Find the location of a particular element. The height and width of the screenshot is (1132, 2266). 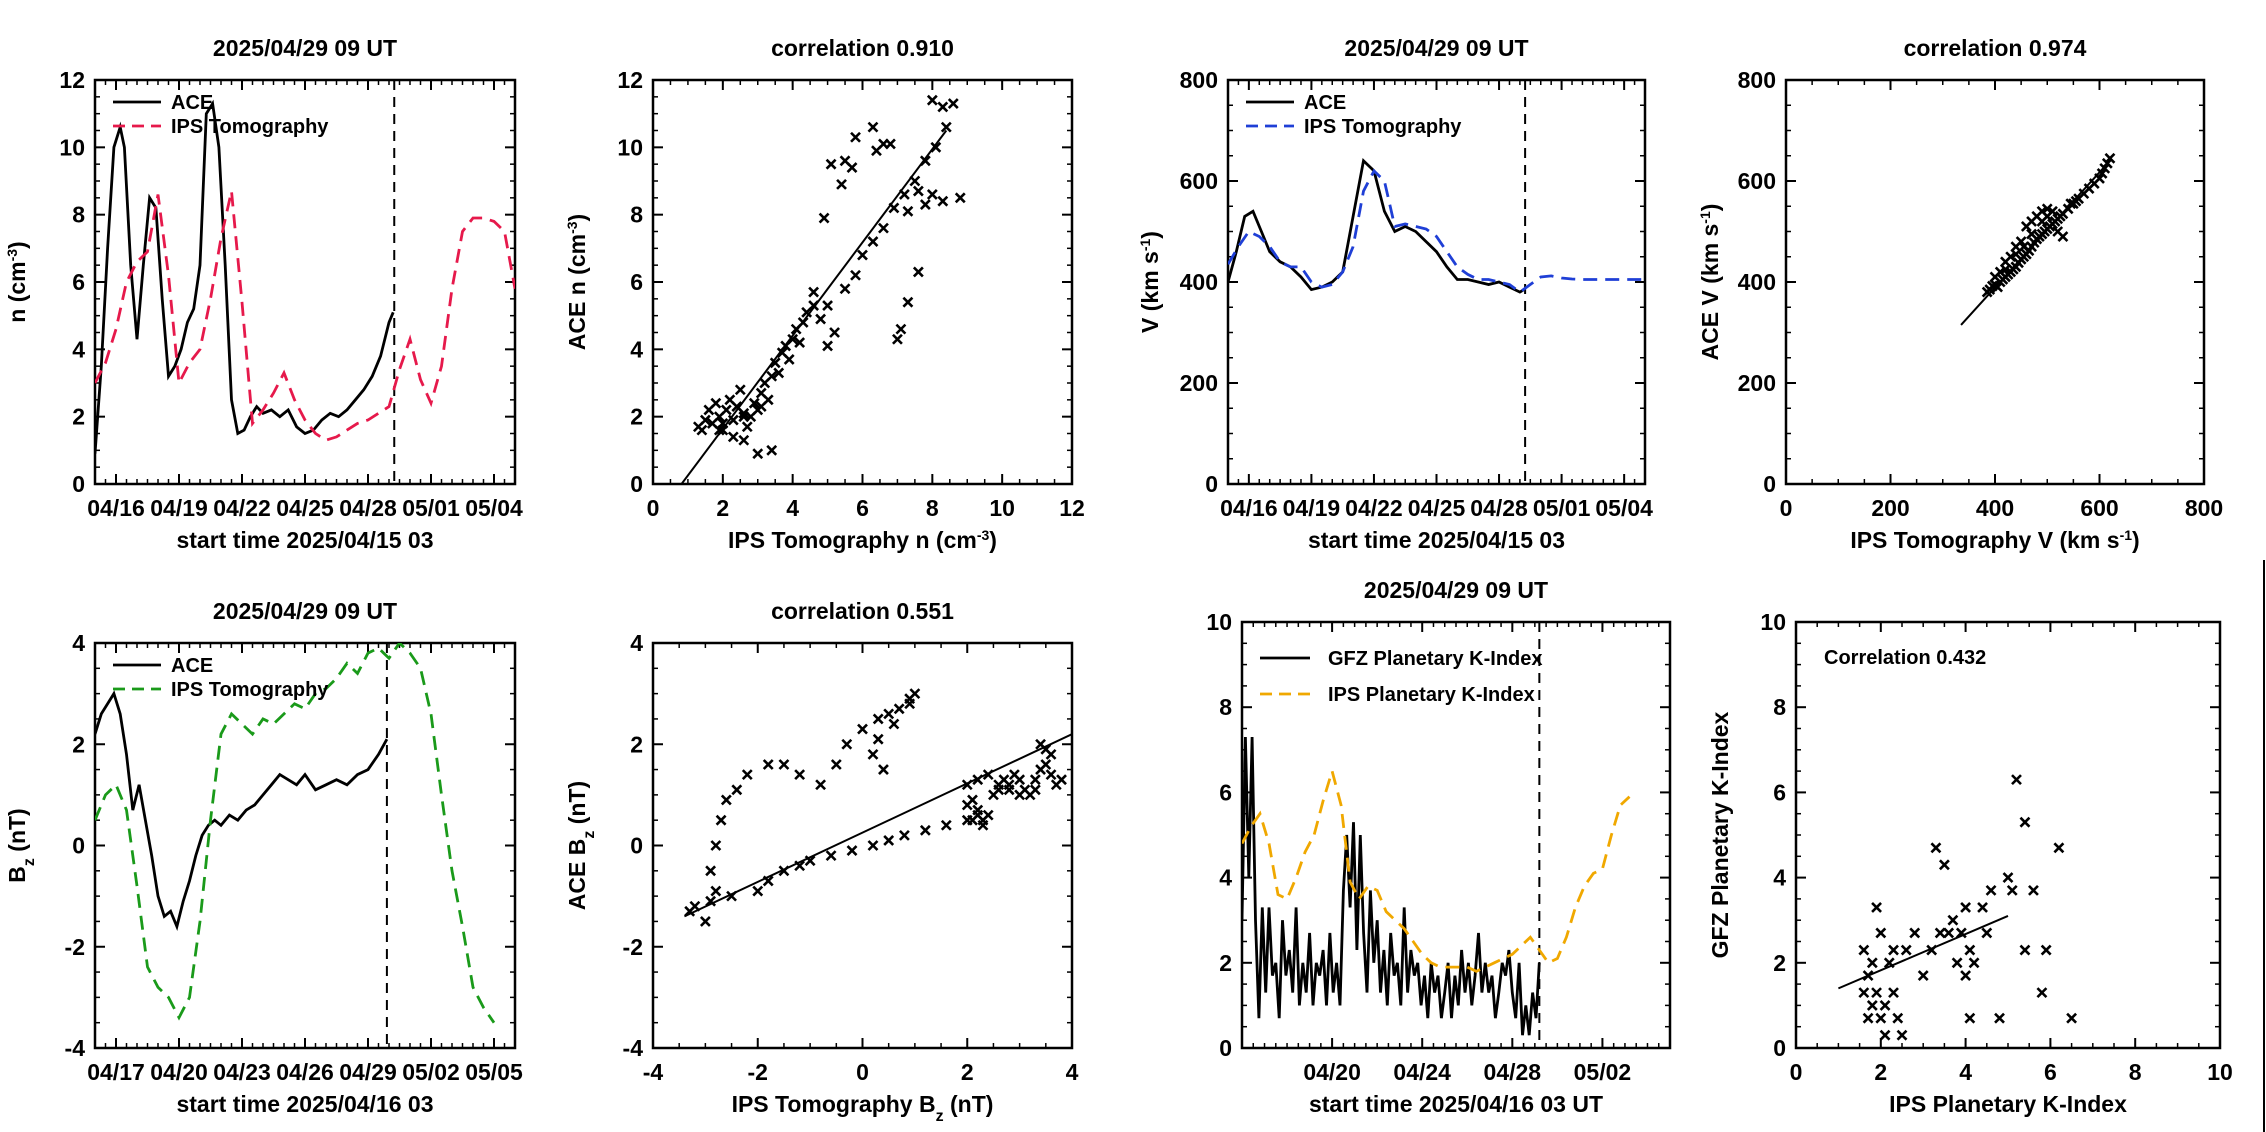

legend-label: ACE is located at coordinates (192, 103).